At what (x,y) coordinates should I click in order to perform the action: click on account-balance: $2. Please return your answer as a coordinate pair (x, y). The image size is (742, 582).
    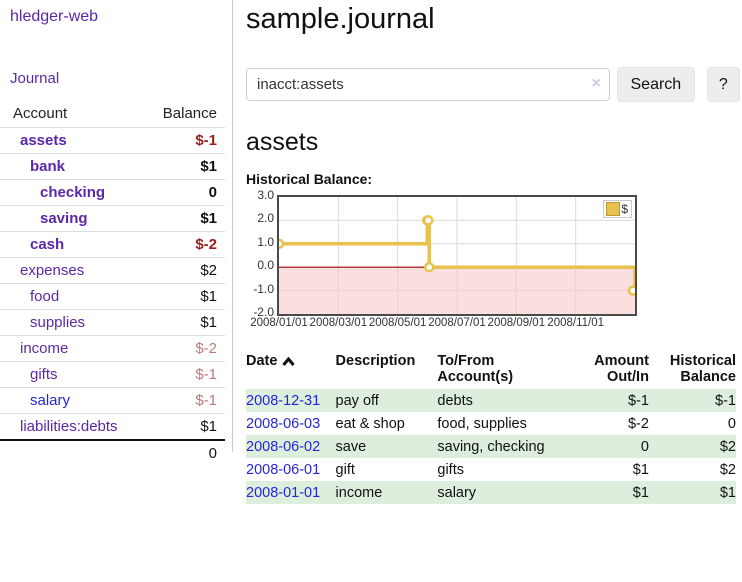
    Looking at the image, I should click on (208, 270).